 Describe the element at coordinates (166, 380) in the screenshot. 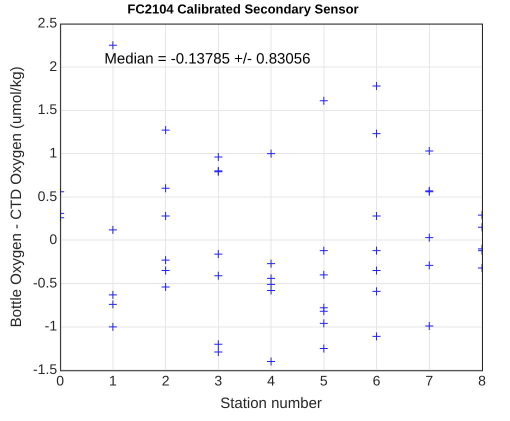

I see `x-tick-label: 2` at that location.